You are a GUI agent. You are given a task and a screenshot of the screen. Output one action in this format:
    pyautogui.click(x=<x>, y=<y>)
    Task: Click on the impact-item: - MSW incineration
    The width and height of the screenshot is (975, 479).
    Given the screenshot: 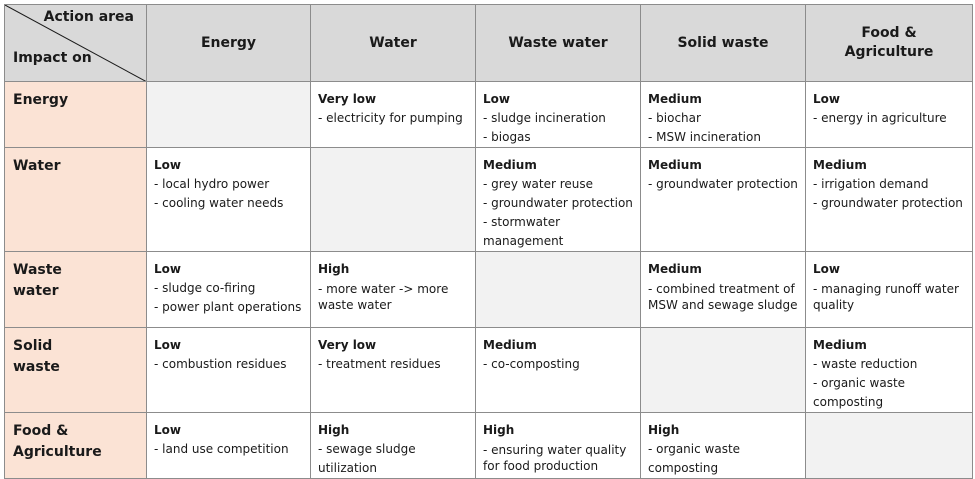 What is the action you would take?
    pyautogui.click(x=704, y=137)
    